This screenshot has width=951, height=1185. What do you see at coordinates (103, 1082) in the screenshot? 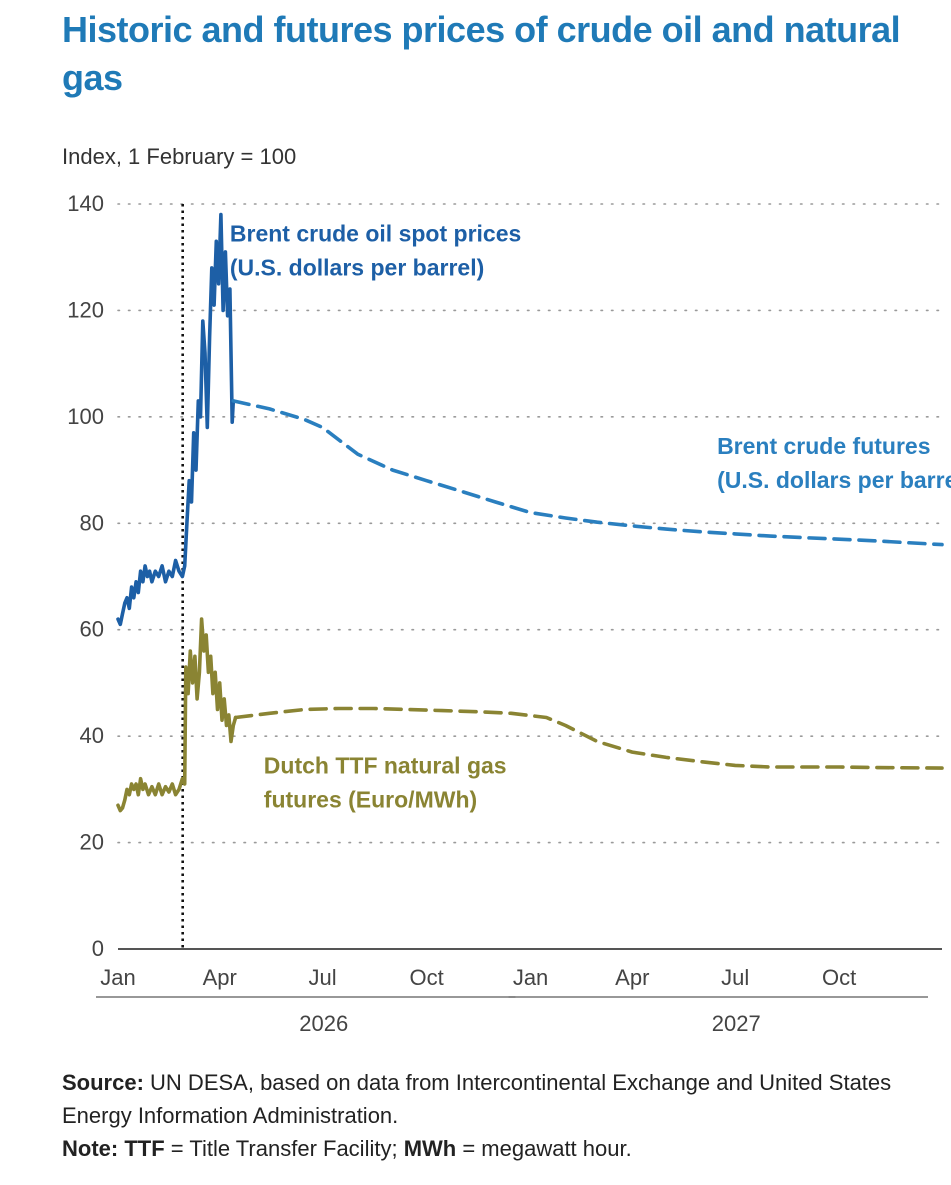
I see `source-label: Source:` at bounding box center [103, 1082].